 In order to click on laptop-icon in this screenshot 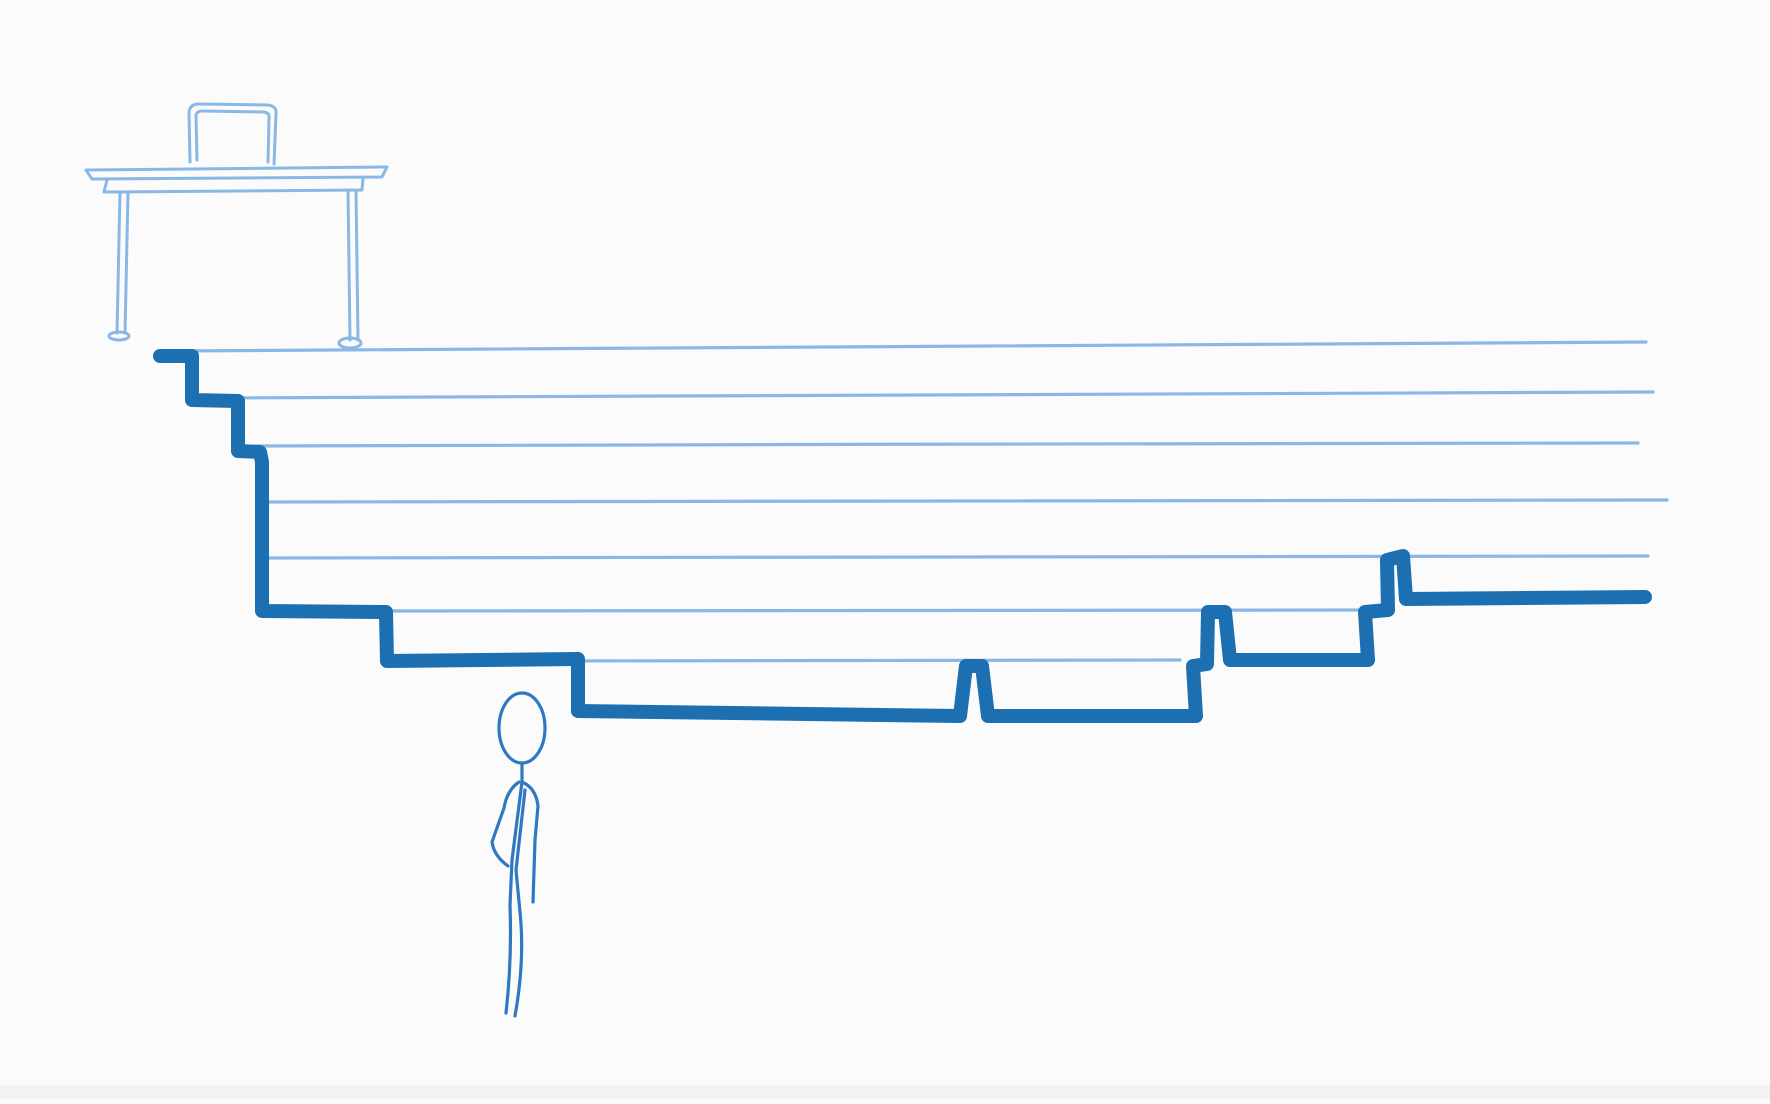, I will do `click(232, 134)`.